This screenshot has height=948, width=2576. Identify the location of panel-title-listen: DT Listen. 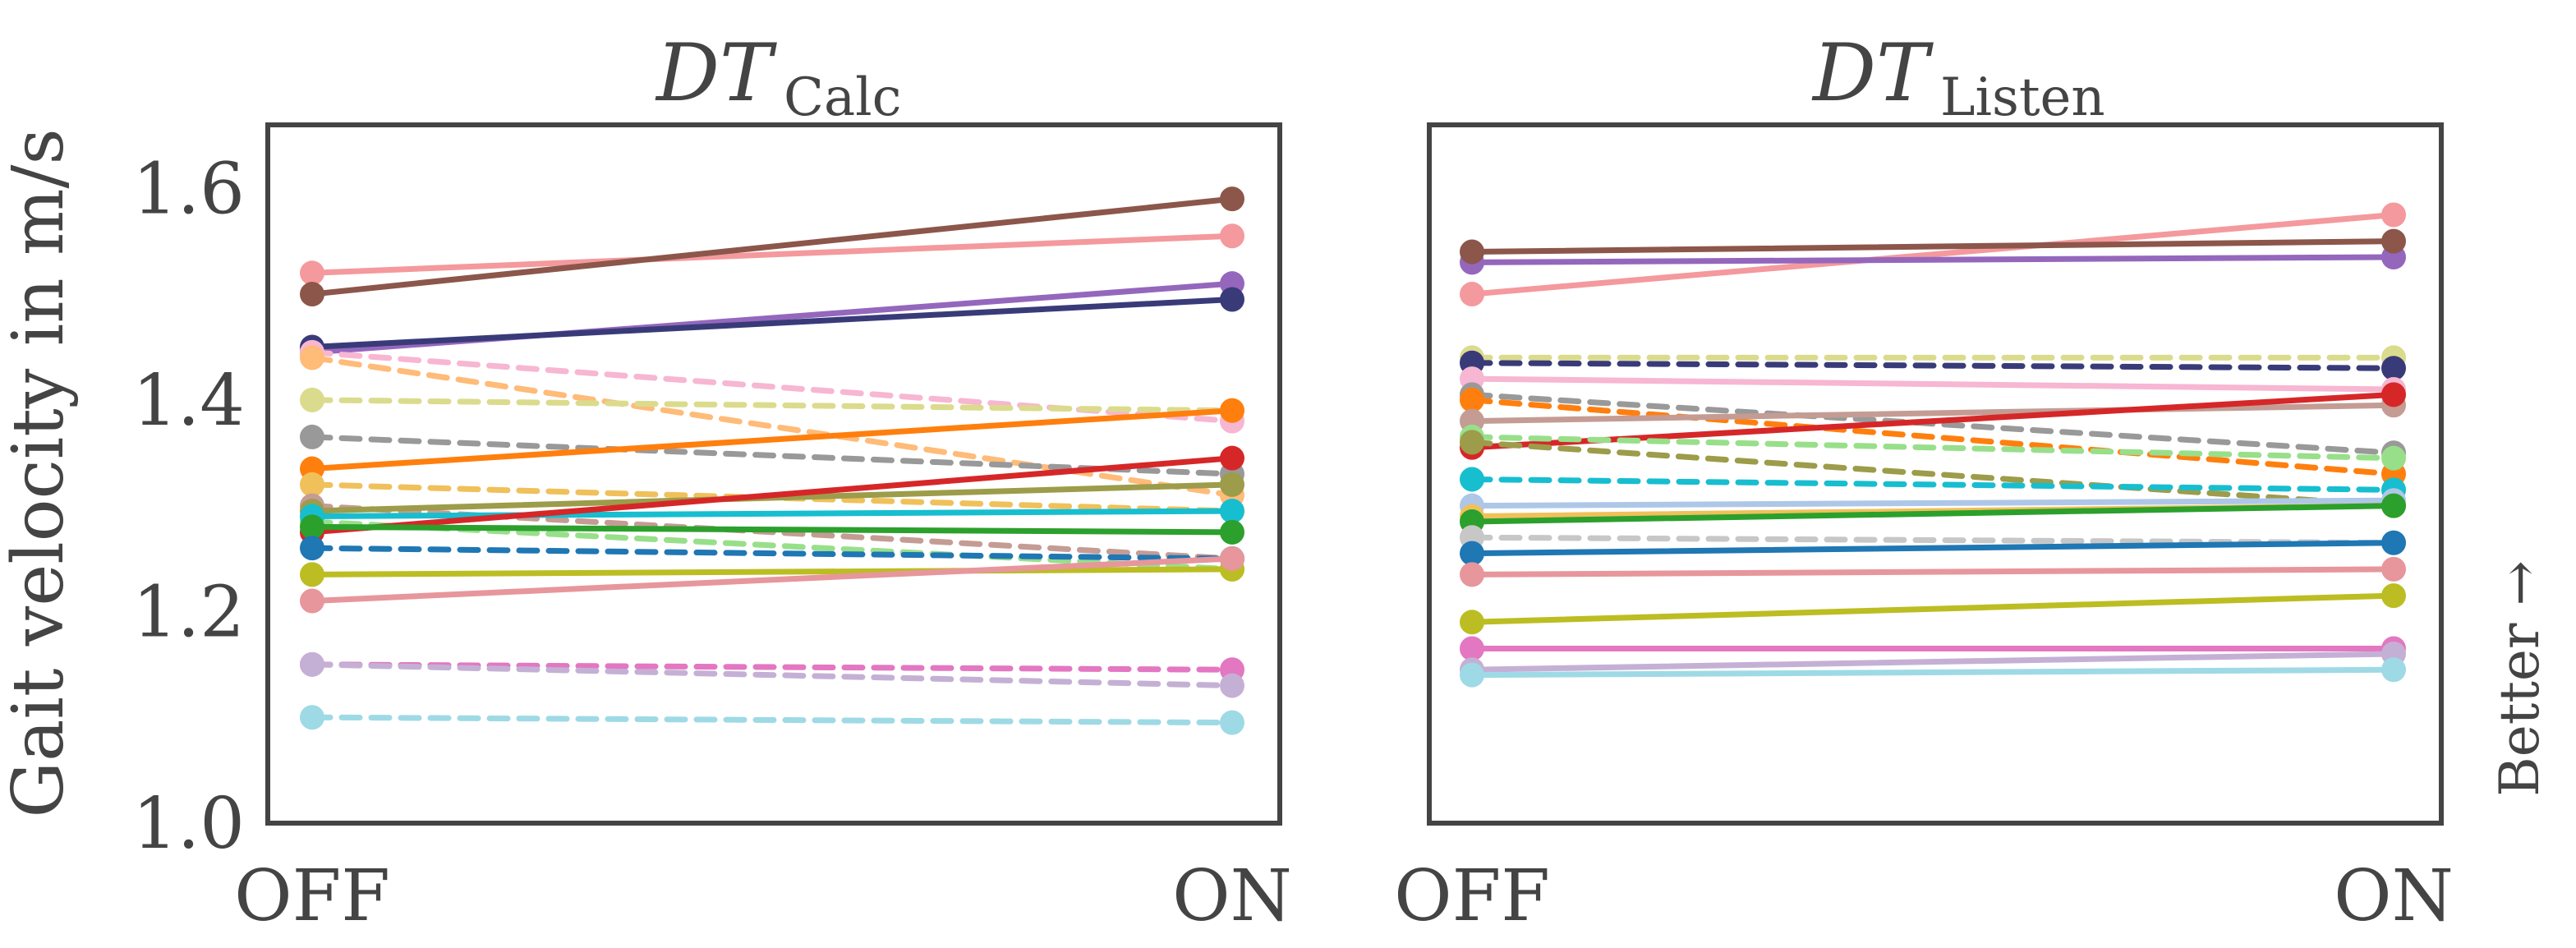
(1958, 77).